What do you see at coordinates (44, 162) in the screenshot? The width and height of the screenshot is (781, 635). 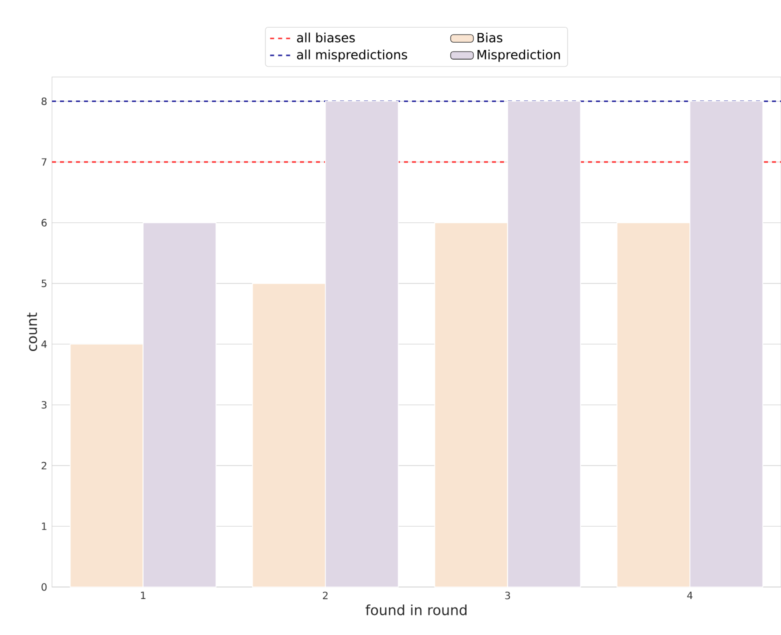 I see `y-tick-label: 7` at bounding box center [44, 162].